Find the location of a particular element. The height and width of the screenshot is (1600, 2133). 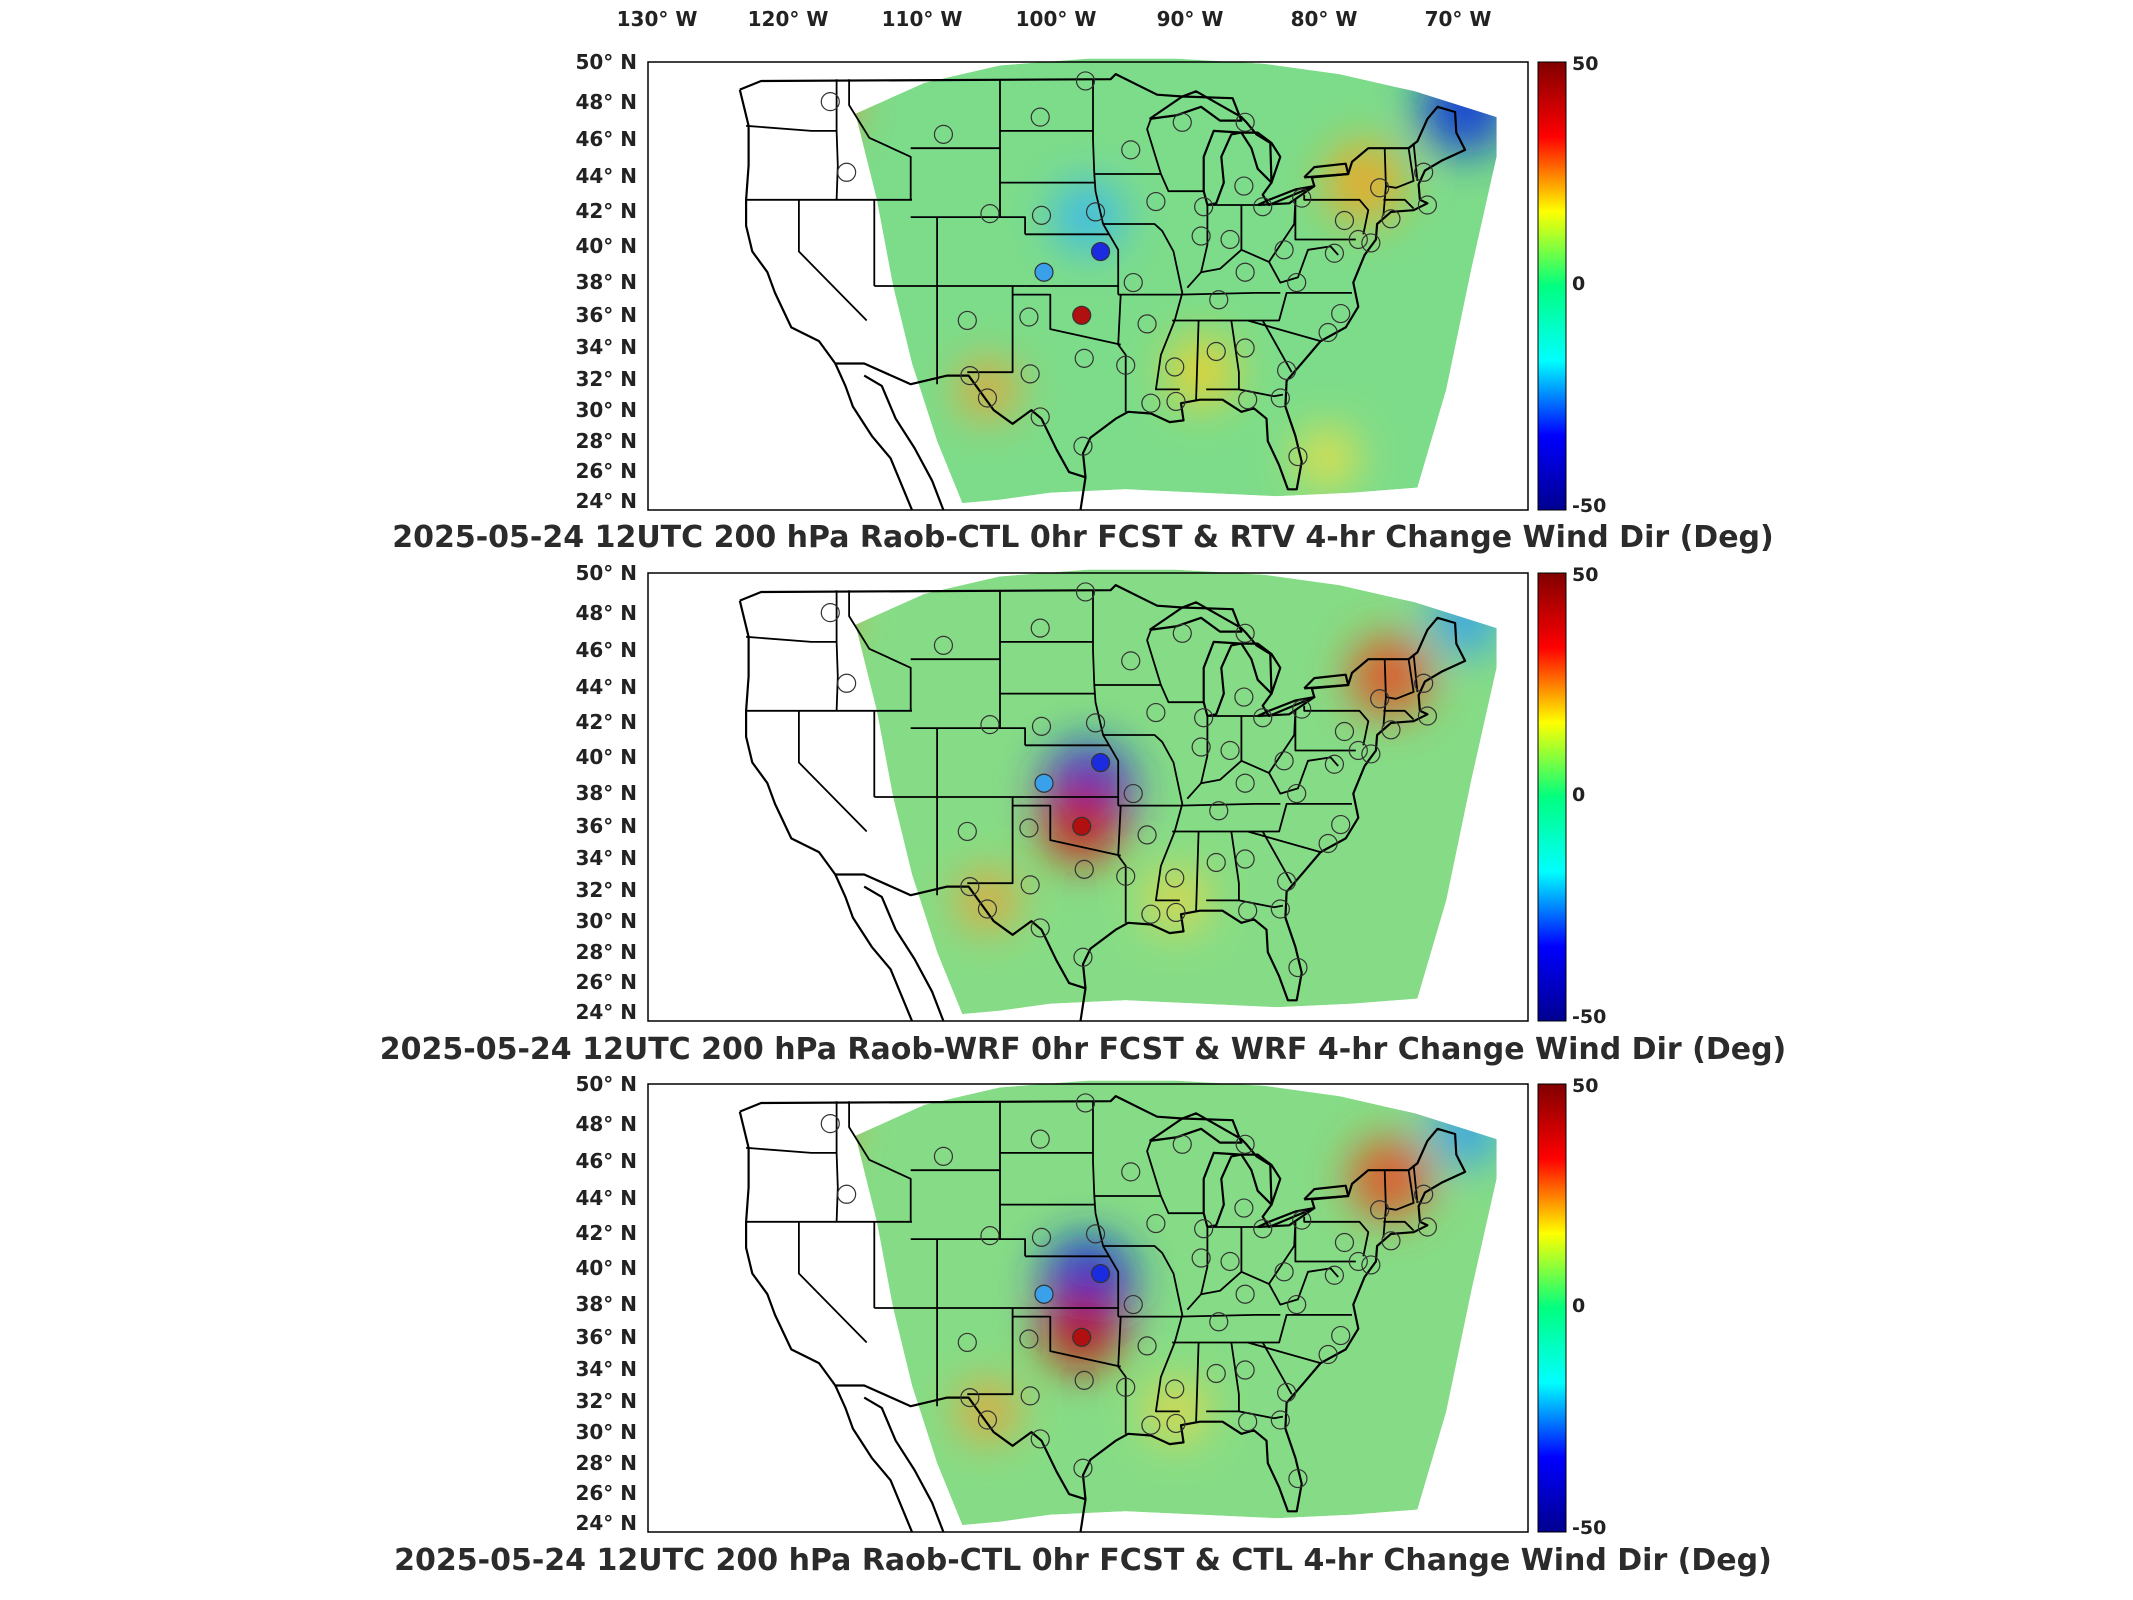

field-anomaly is located at coordinates (1326, 458).